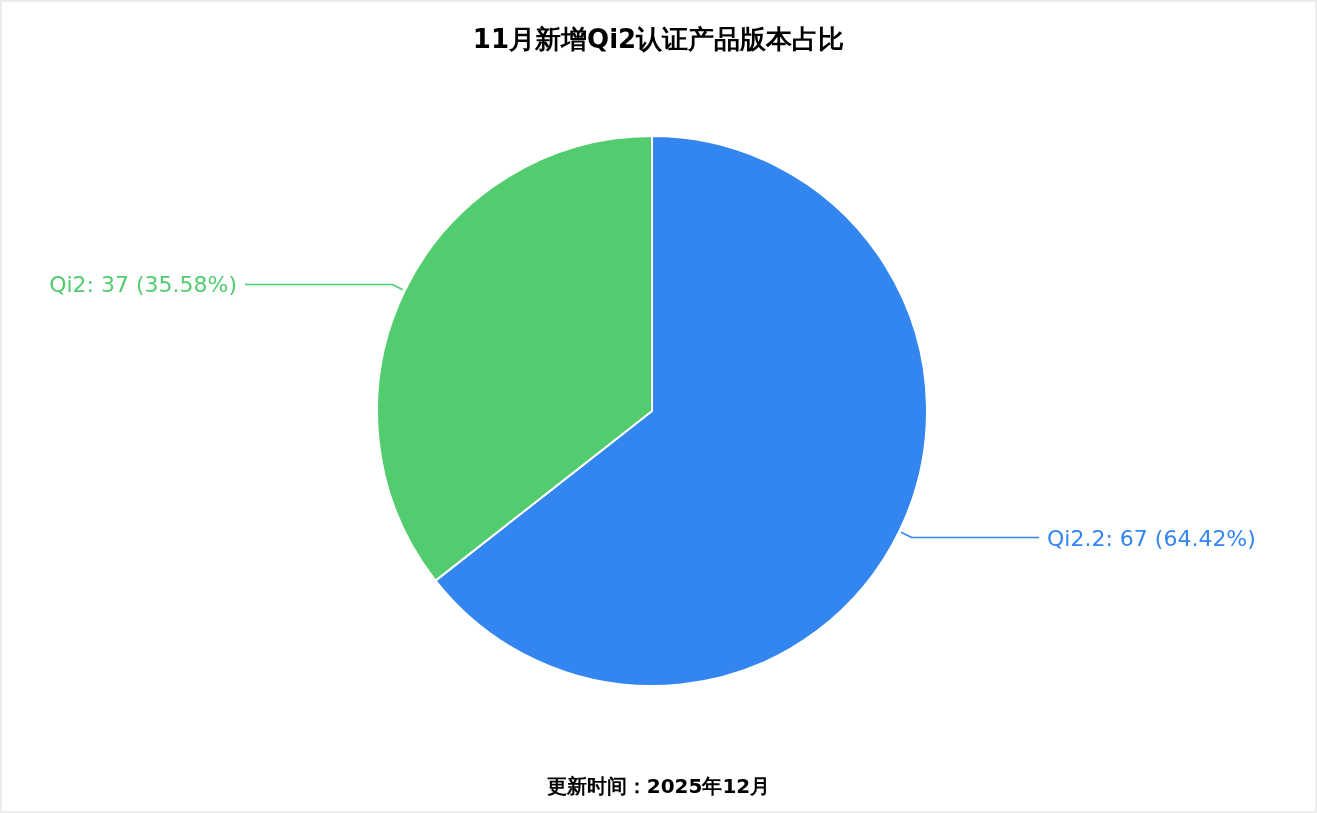  What do you see at coordinates (658, 786) in the screenshot?
I see `text: 更新时间：2025年12月` at bounding box center [658, 786].